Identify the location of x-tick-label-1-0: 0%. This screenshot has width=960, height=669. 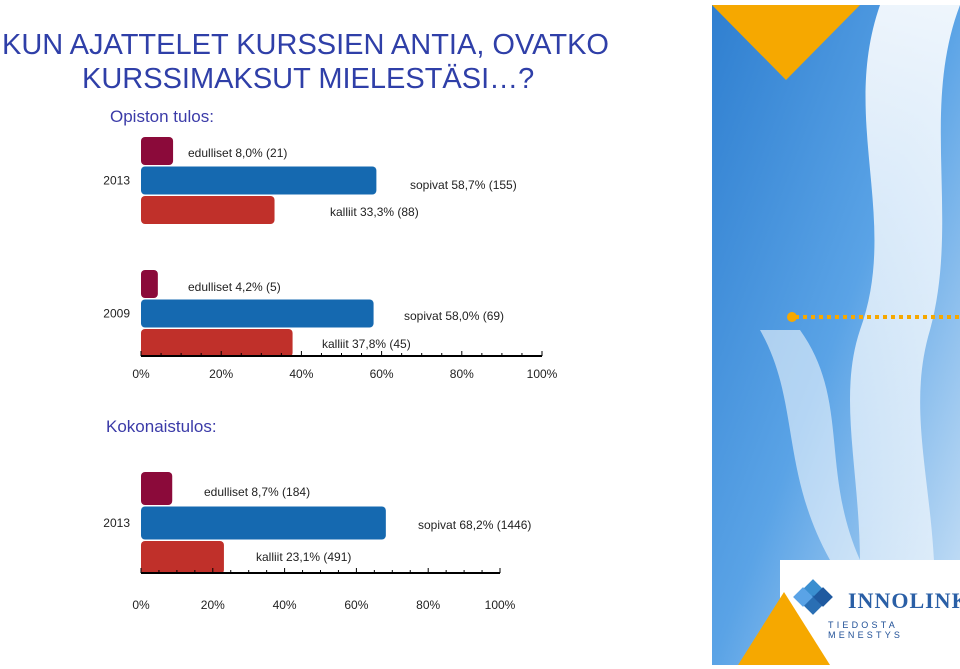
(141, 605).